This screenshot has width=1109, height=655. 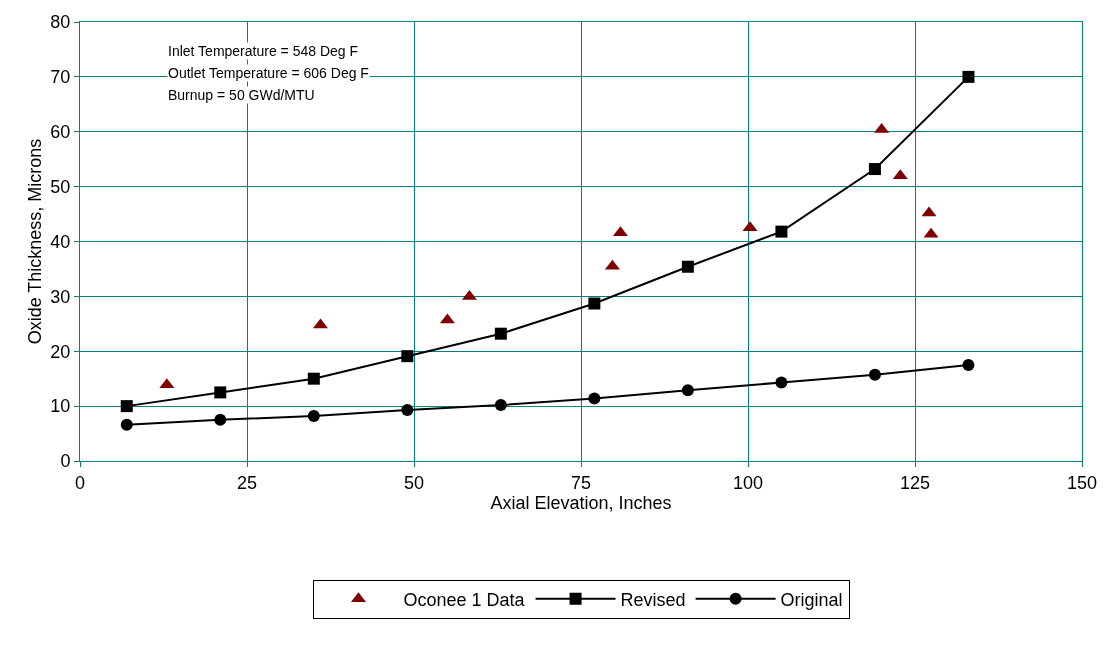 What do you see at coordinates (653, 599) in the screenshot?
I see `legend-label: Revised` at bounding box center [653, 599].